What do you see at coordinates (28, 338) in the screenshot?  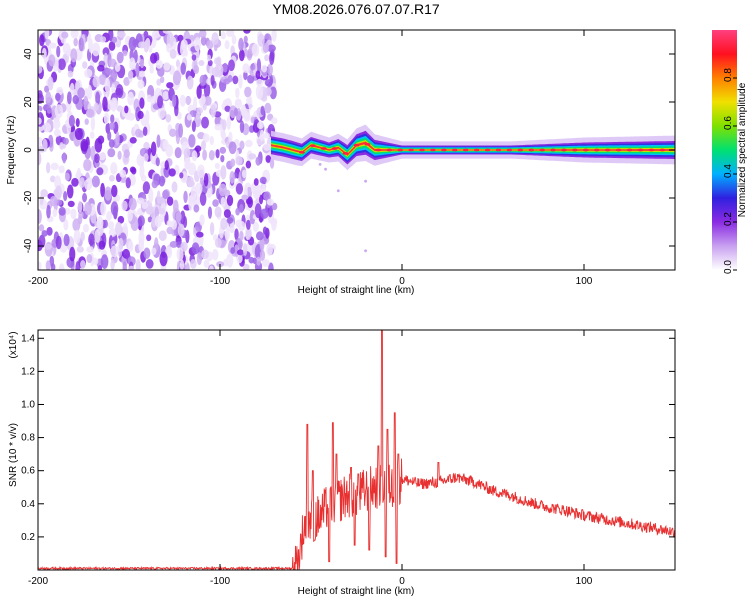 I see `y-tick-label: 1.4` at bounding box center [28, 338].